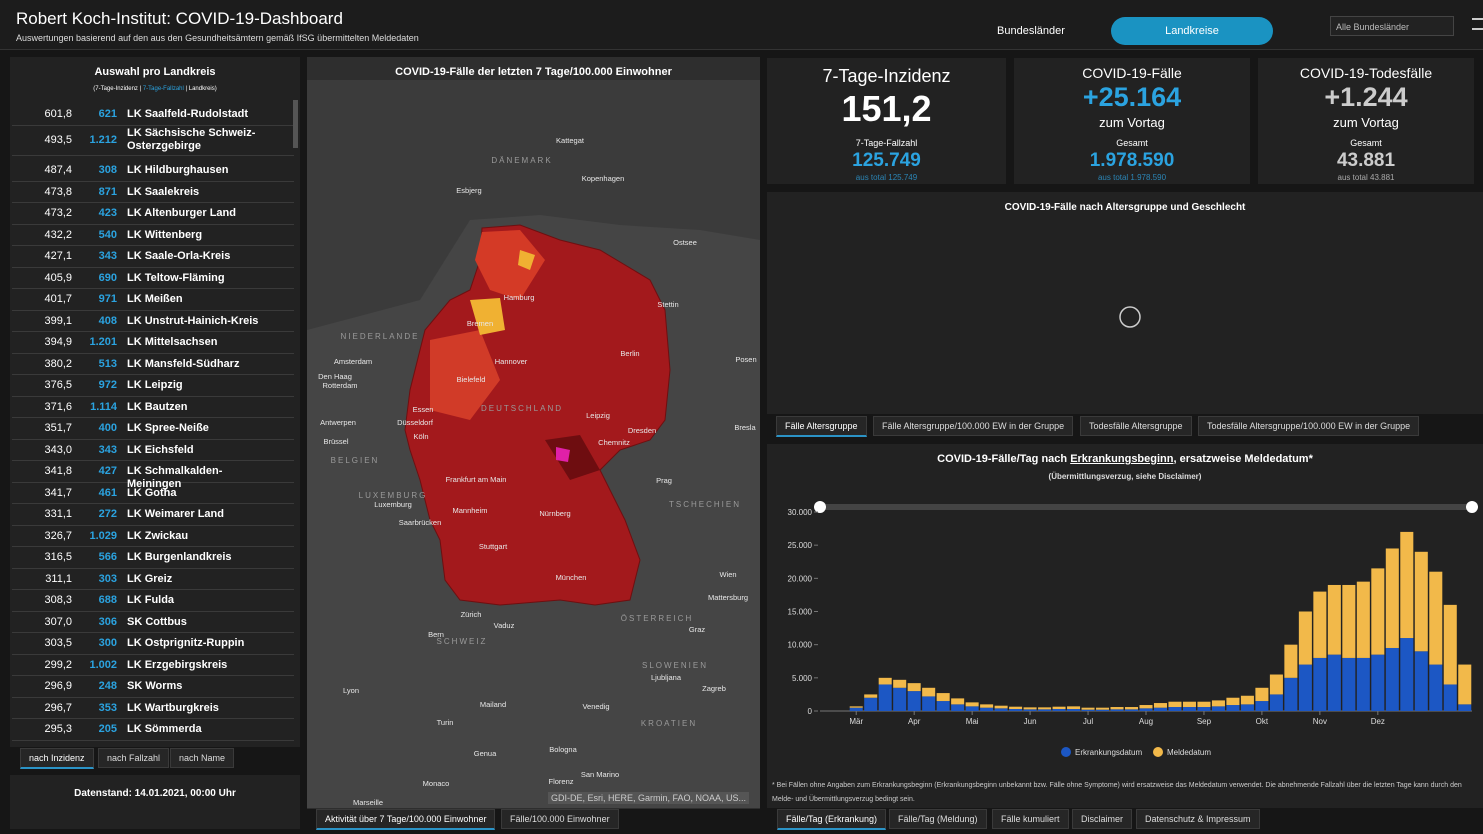 This screenshot has height=834, width=1483. Describe the element at coordinates (107, 578) in the screenshot. I see `case-count: 303` at that location.